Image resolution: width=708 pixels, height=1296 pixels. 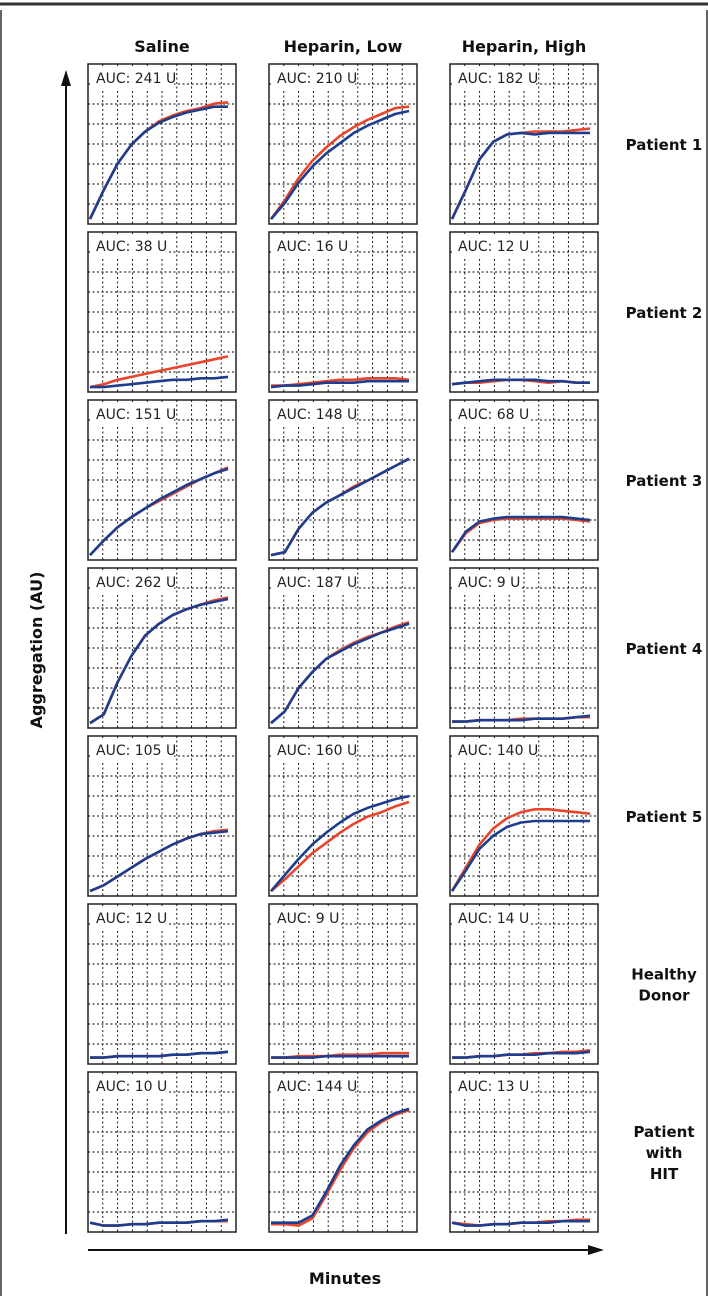 I want to click on row-label: Healthy, so click(x=664, y=975).